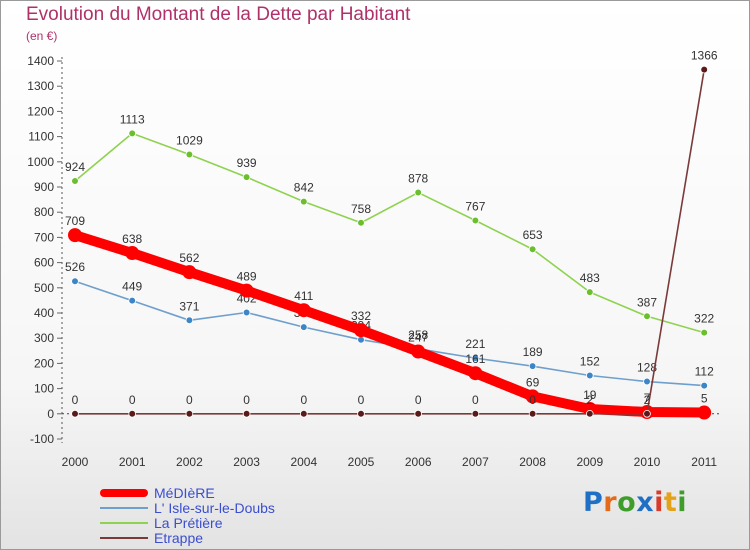 The height and width of the screenshot is (550, 750). What do you see at coordinates (188, 523) in the screenshot?
I see `legend-label-la-pretiere: La Prétière` at bounding box center [188, 523].